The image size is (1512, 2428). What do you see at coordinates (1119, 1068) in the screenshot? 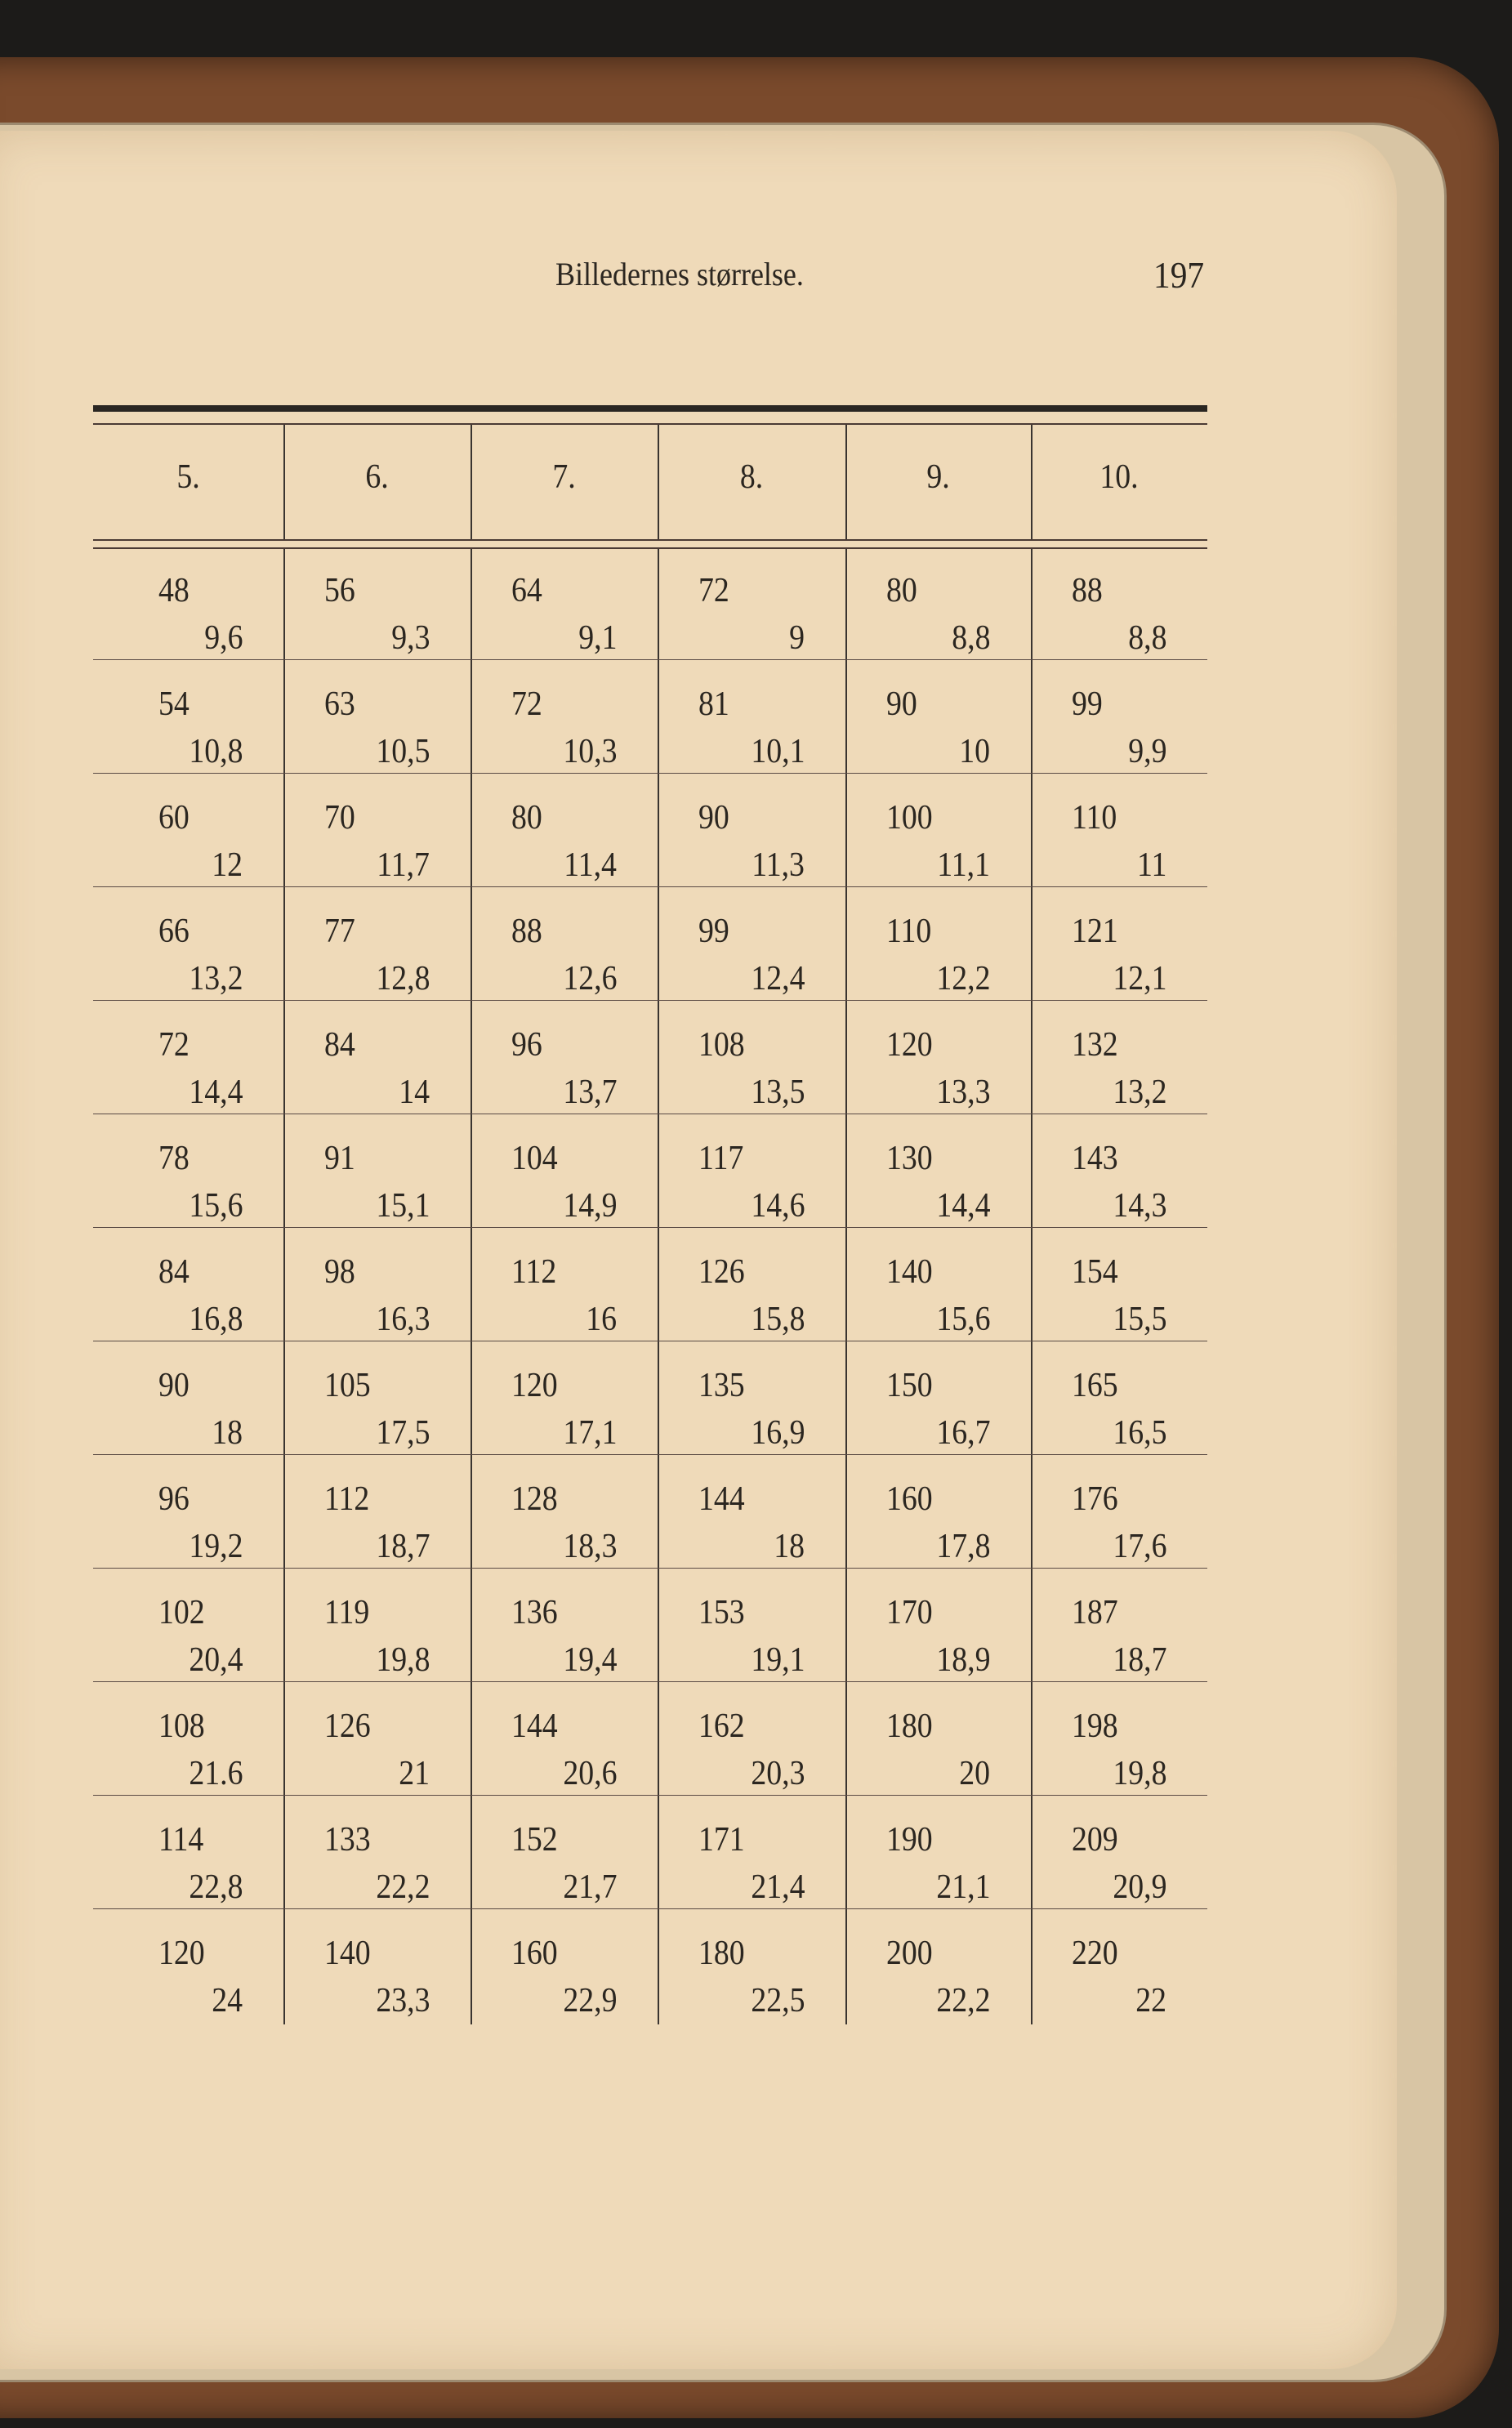
I see `table-cell: 132 13,2` at bounding box center [1119, 1068].